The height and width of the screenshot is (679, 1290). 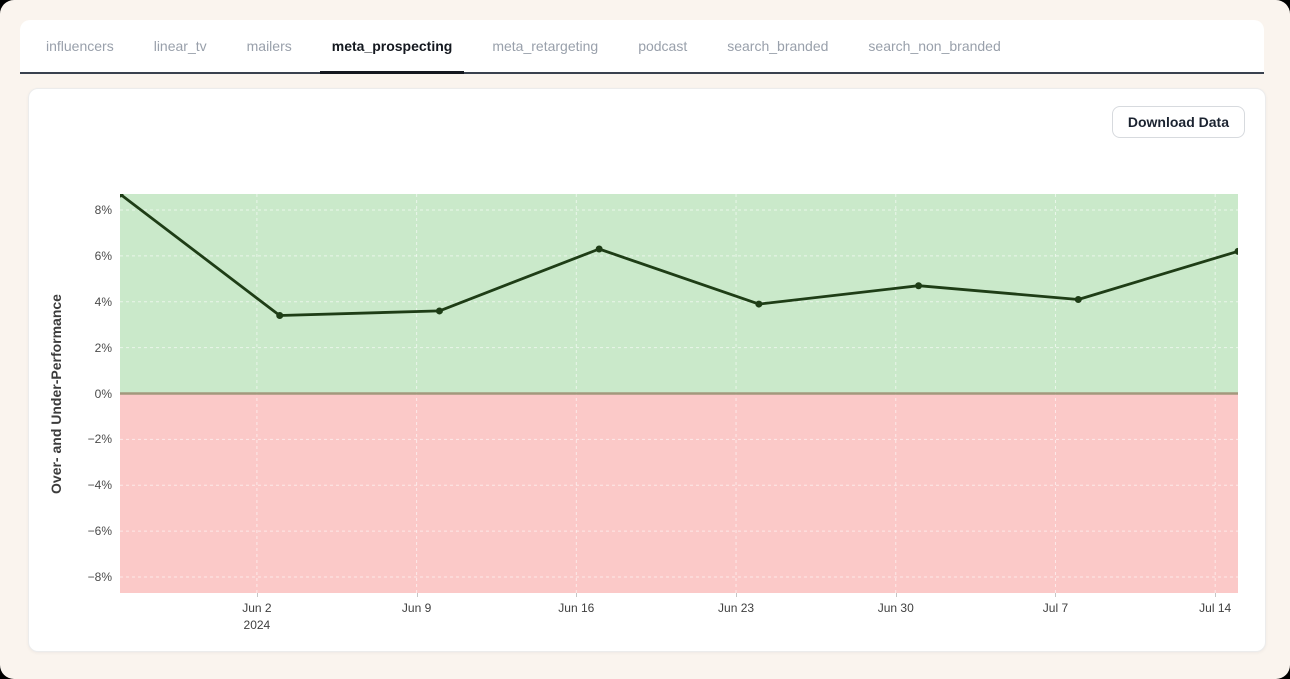 What do you see at coordinates (416, 608) in the screenshot?
I see `x-tick-label: Jun 9` at bounding box center [416, 608].